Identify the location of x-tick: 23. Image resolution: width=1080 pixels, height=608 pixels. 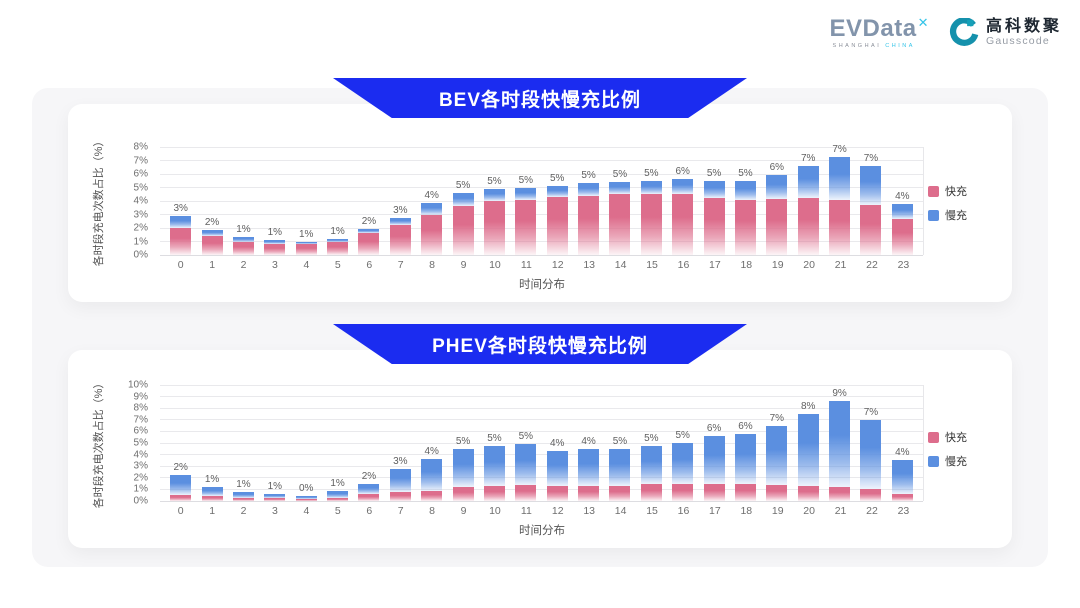
(903, 265).